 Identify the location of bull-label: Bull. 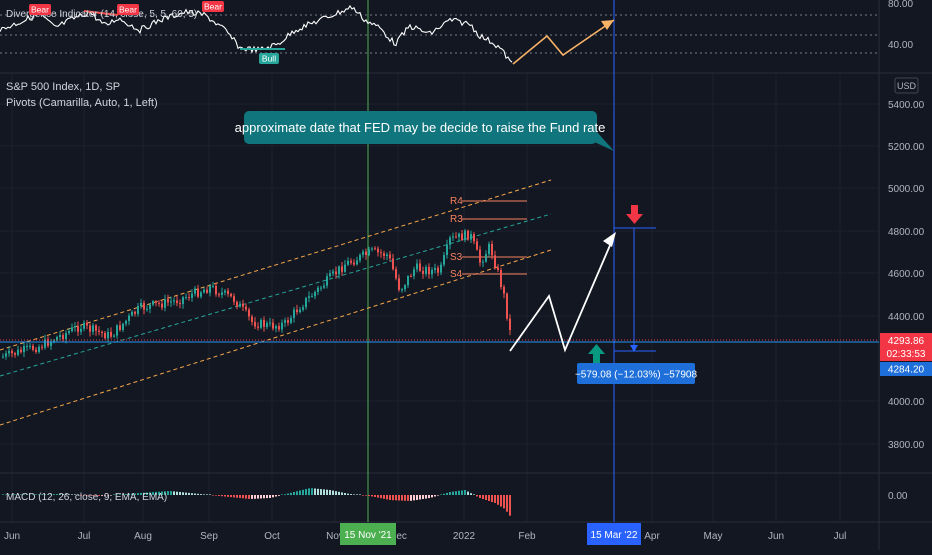
(269, 58).